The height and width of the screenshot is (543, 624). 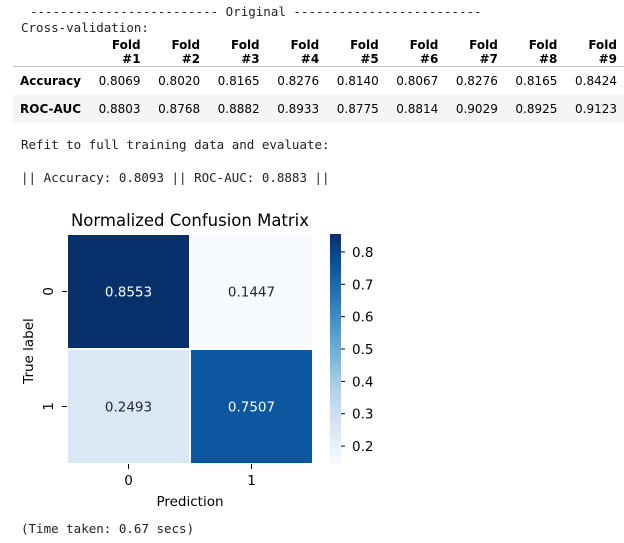 What do you see at coordinates (362, 318) in the screenshot?
I see `colorbar-tick-label: 0.6` at bounding box center [362, 318].